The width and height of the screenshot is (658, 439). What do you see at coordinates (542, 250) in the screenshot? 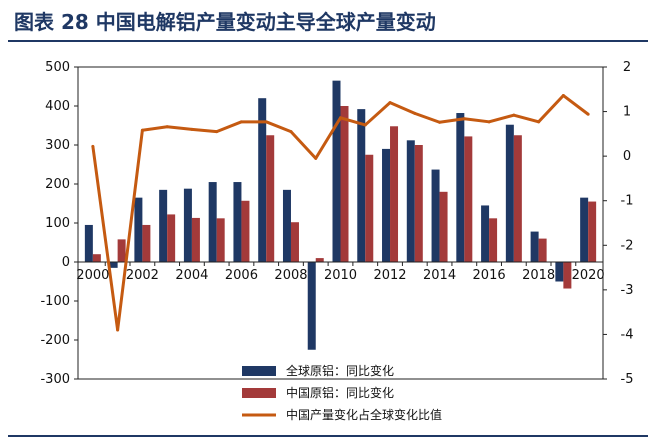
I see `china-bar-2018` at bounding box center [542, 250].